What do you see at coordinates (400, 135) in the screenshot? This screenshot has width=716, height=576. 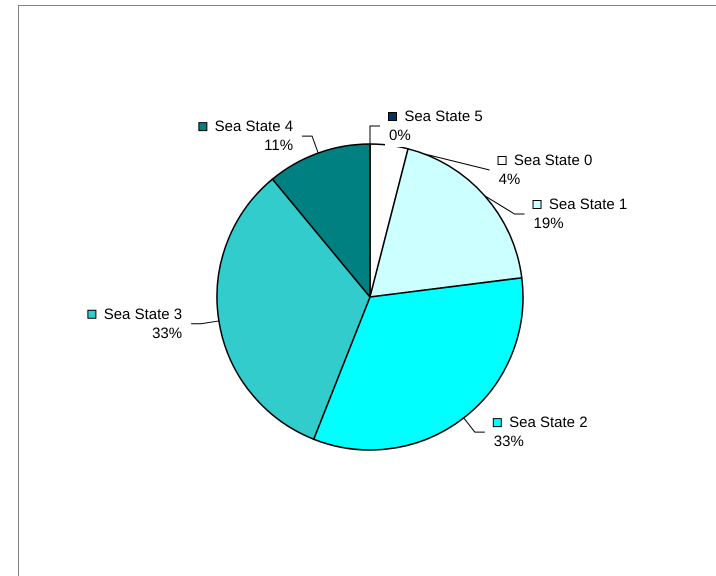 I see `text: 0%` at bounding box center [400, 135].